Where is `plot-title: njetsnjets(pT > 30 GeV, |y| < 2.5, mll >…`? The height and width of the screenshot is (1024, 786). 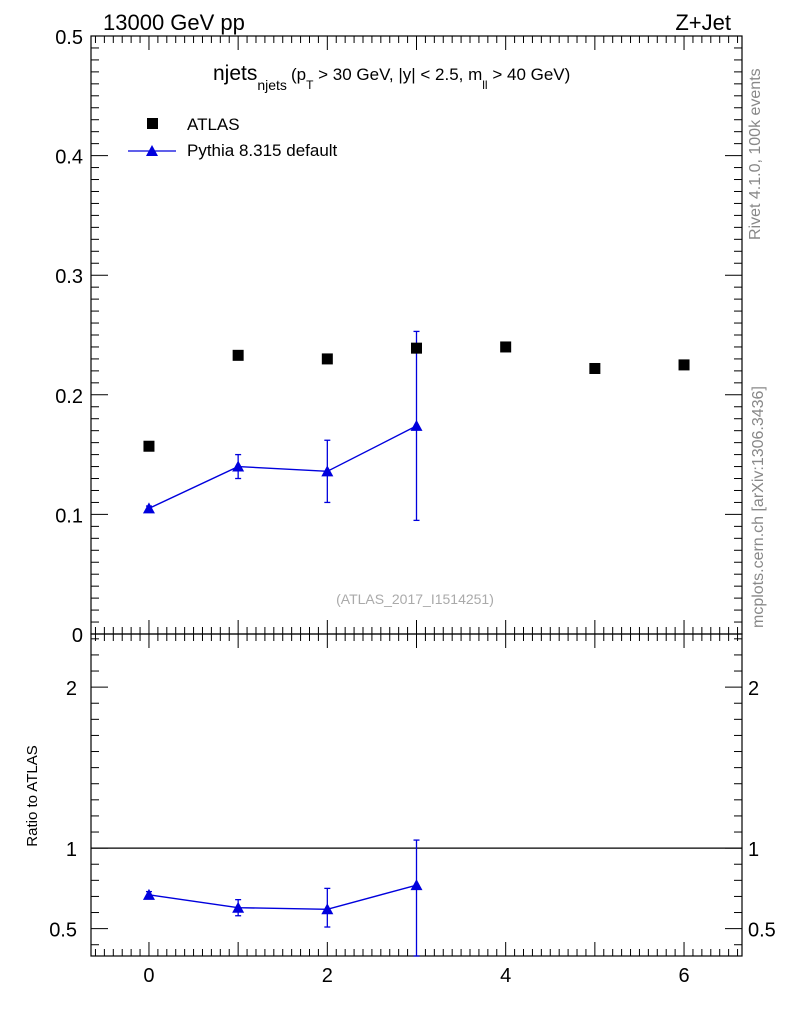 plot-title: njetsnjets(pT > 30 GeV, |y| < 2.5, mll >… is located at coordinates (391, 77).